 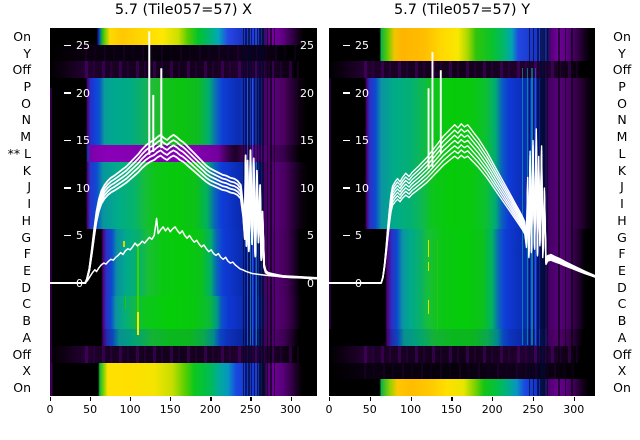 What do you see at coordinates (25, 137) in the screenshot?
I see `row-label-left: M` at bounding box center [25, 137].